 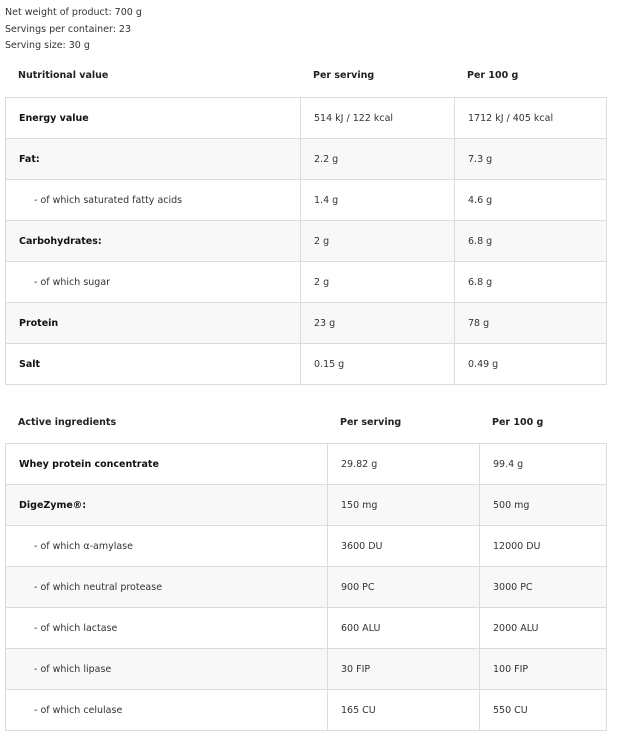 What do you see at coordinates (377, 159) in the screenshot?
I see `per-serving-value: 2.2 g` at bounding box center [377, 159].